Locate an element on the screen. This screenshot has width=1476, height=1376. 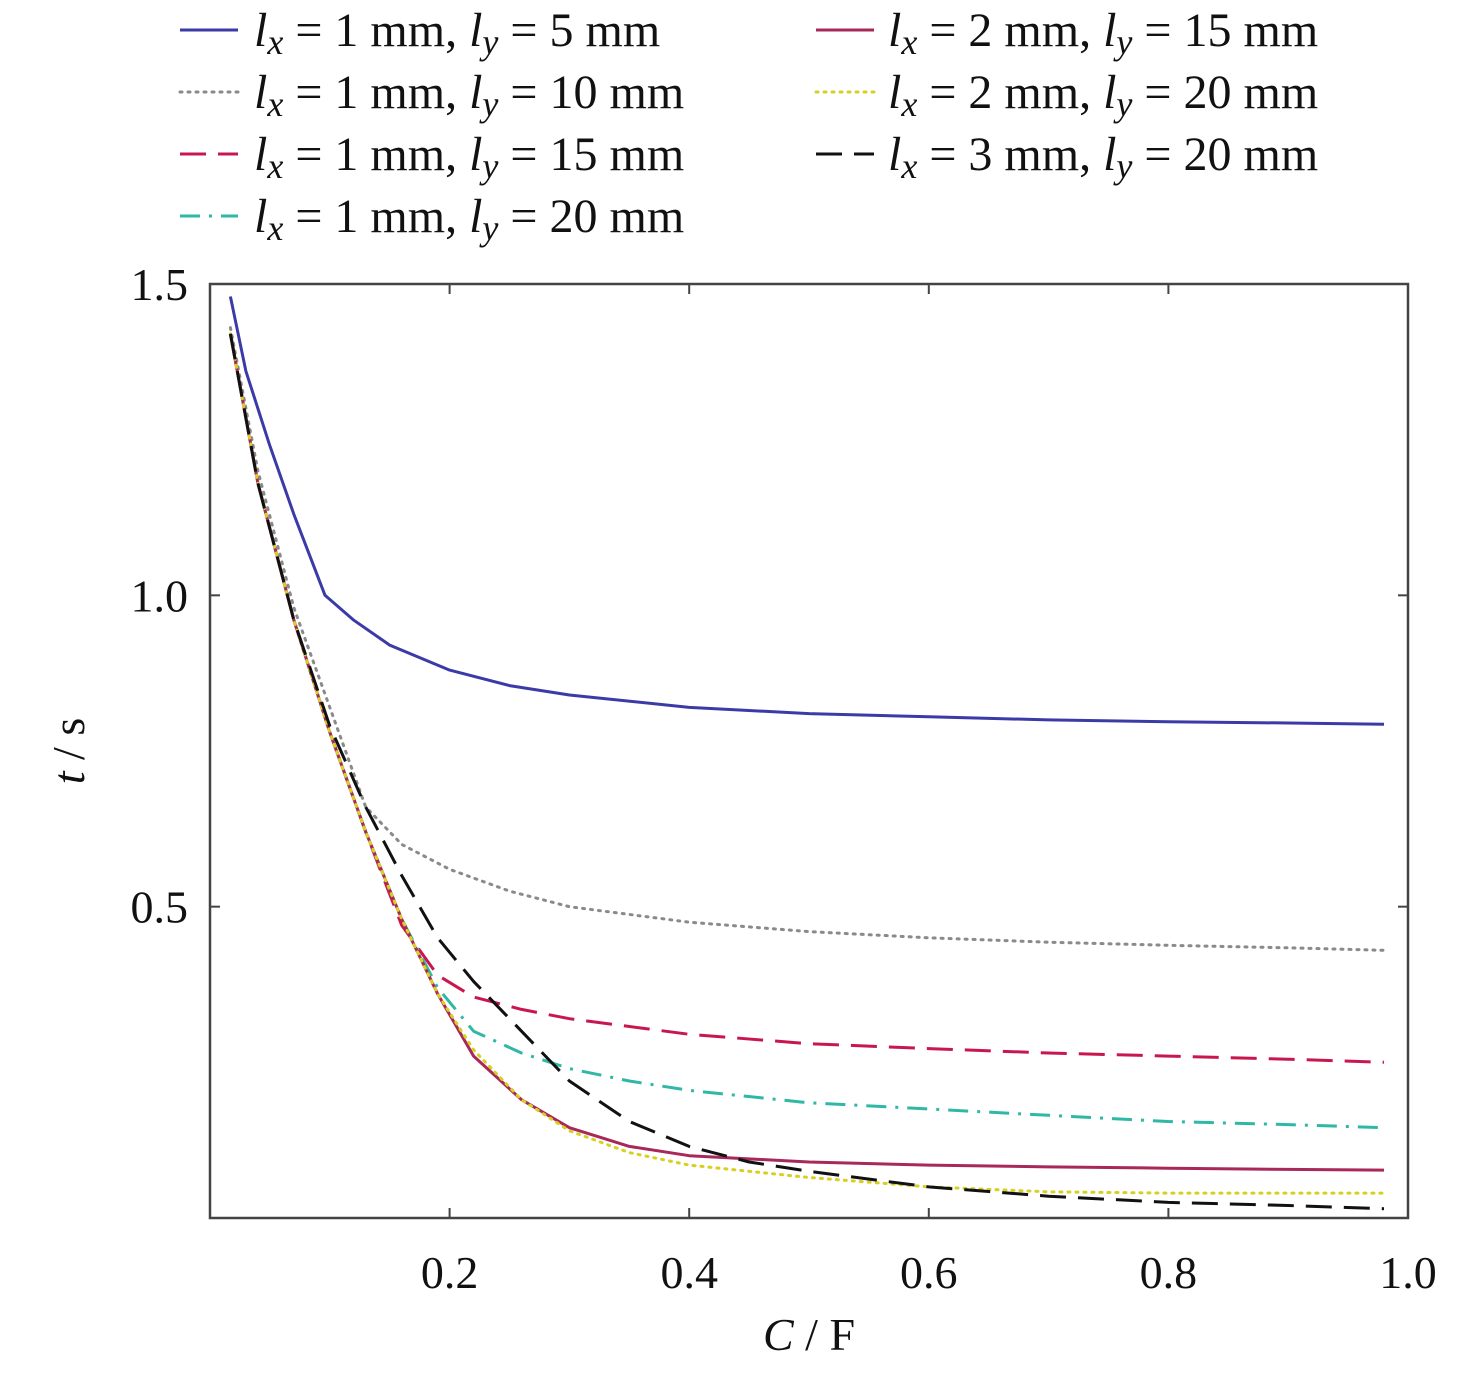
y-axis-var: t is located at coordinates (68, 777).